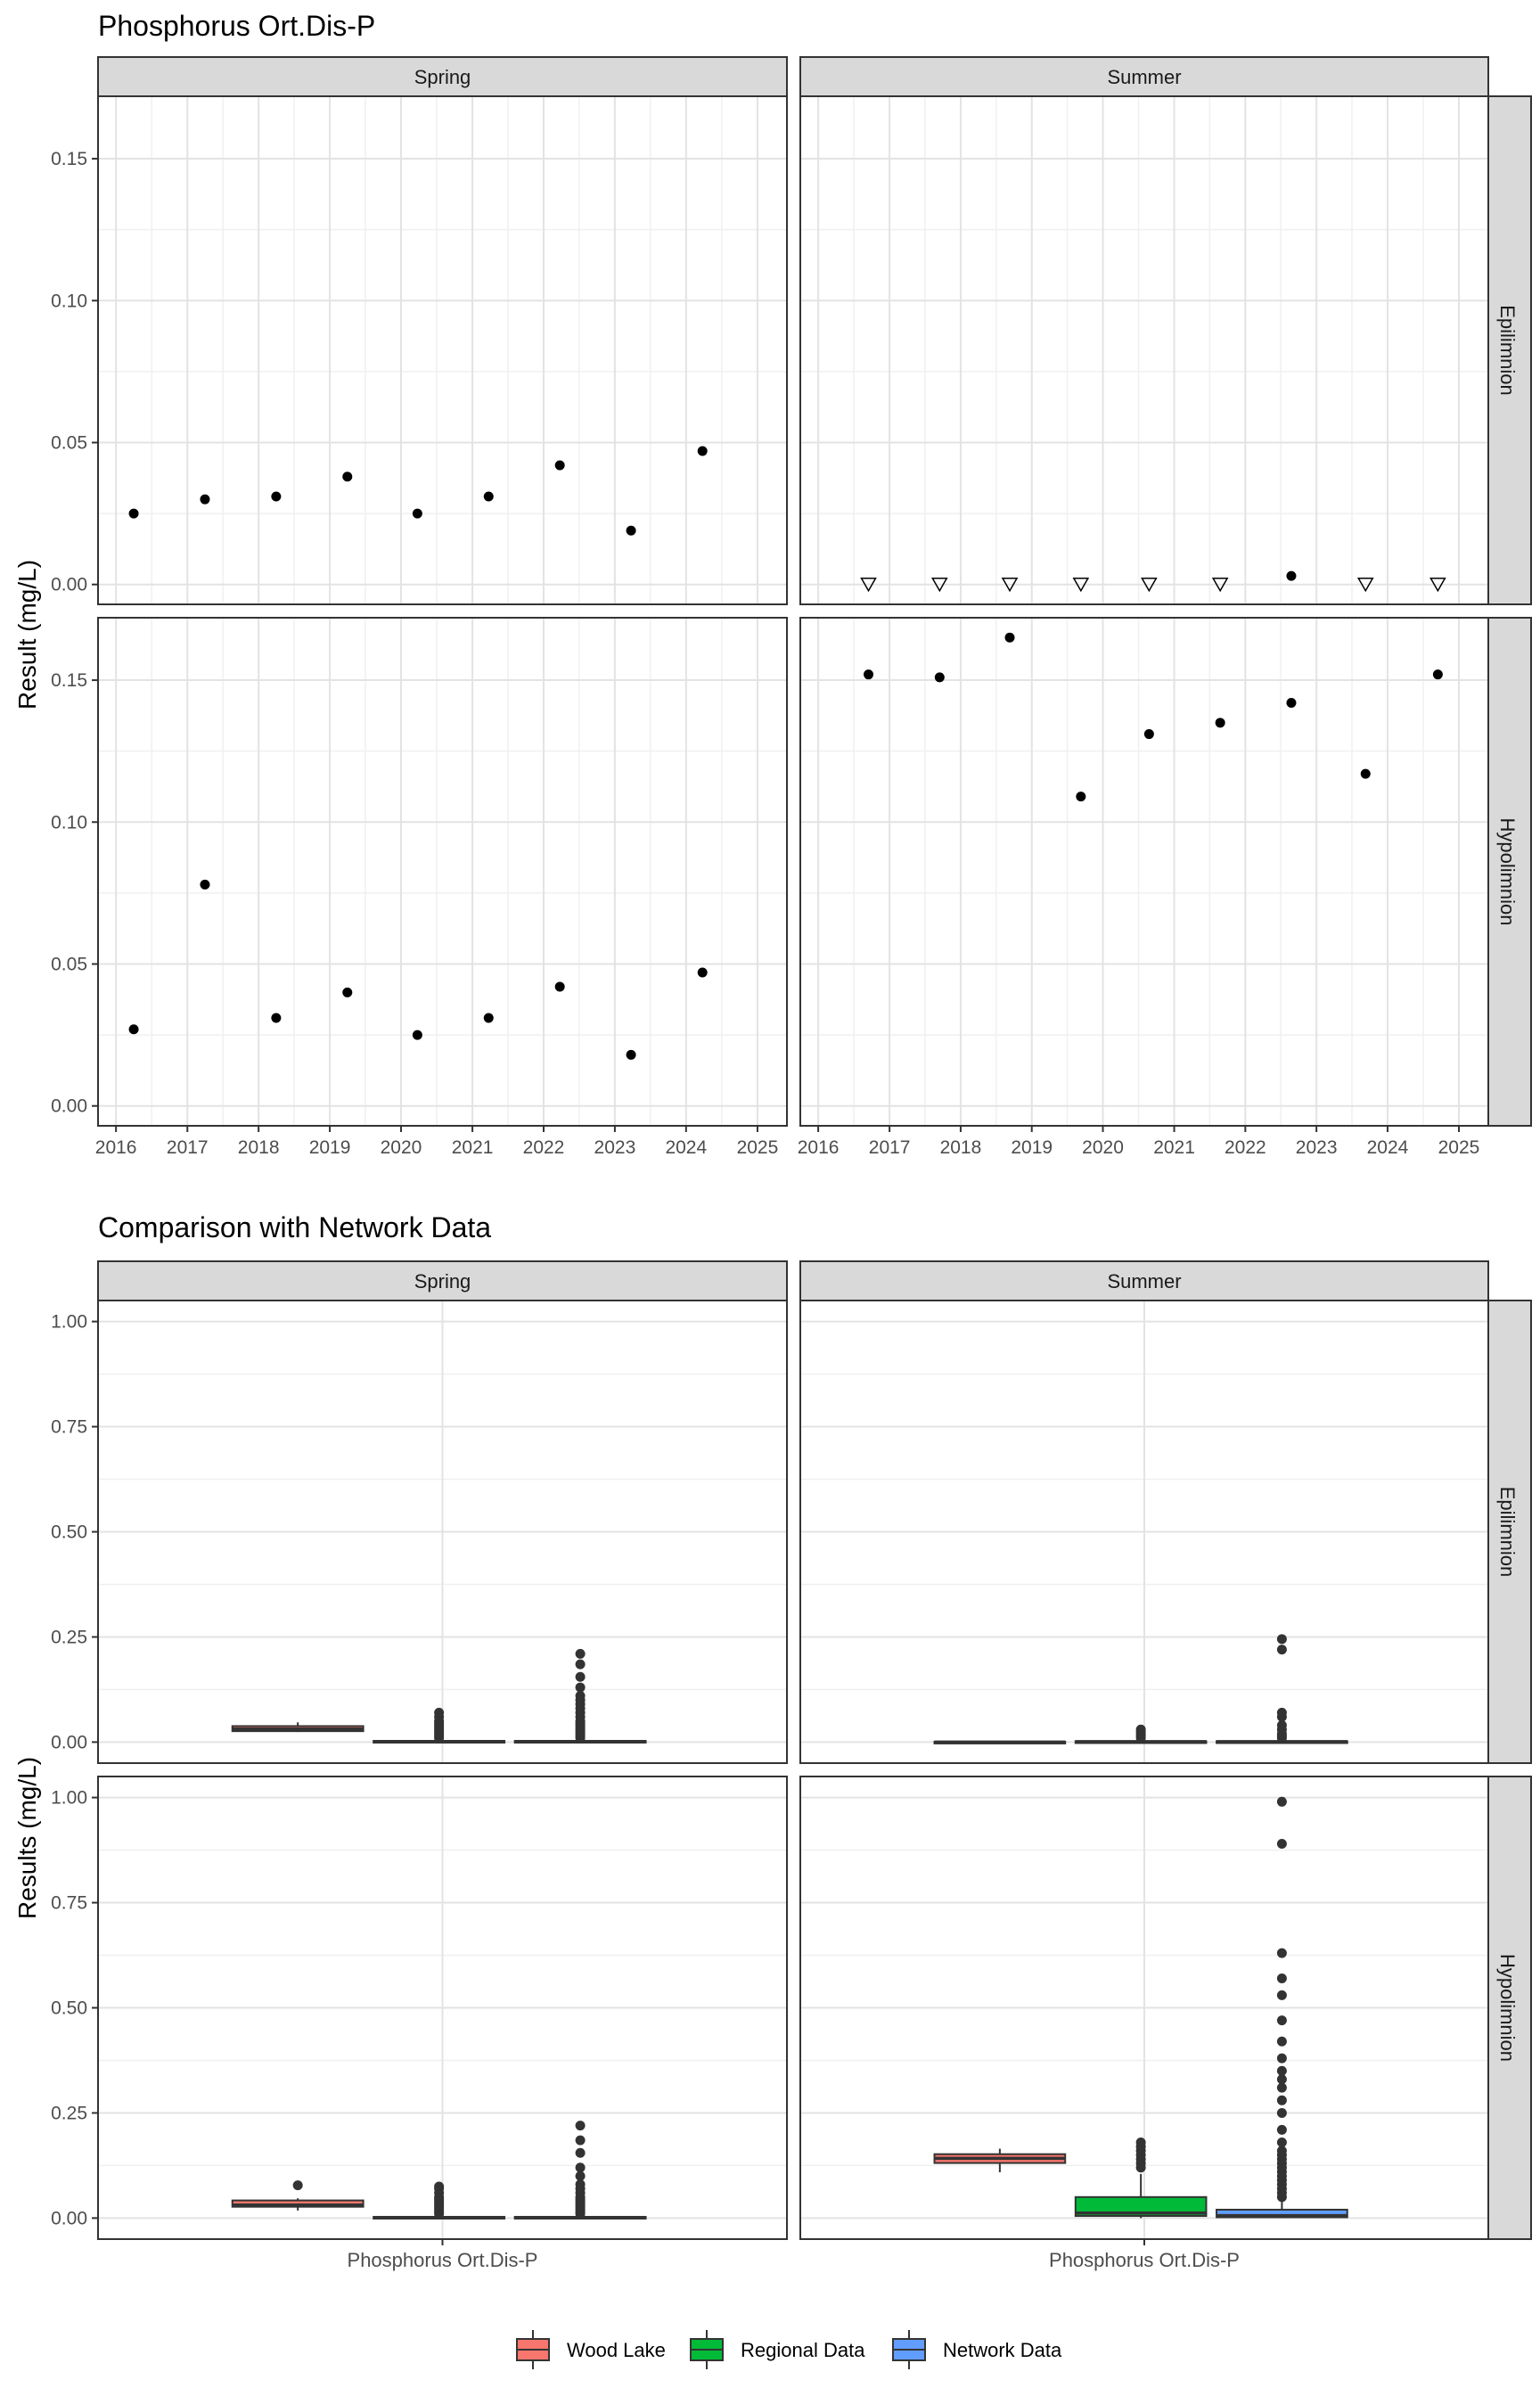 This screenshot has height=2396, width=1540. I want to click on chart2-col-summer-strip, so click(1144, 1280).